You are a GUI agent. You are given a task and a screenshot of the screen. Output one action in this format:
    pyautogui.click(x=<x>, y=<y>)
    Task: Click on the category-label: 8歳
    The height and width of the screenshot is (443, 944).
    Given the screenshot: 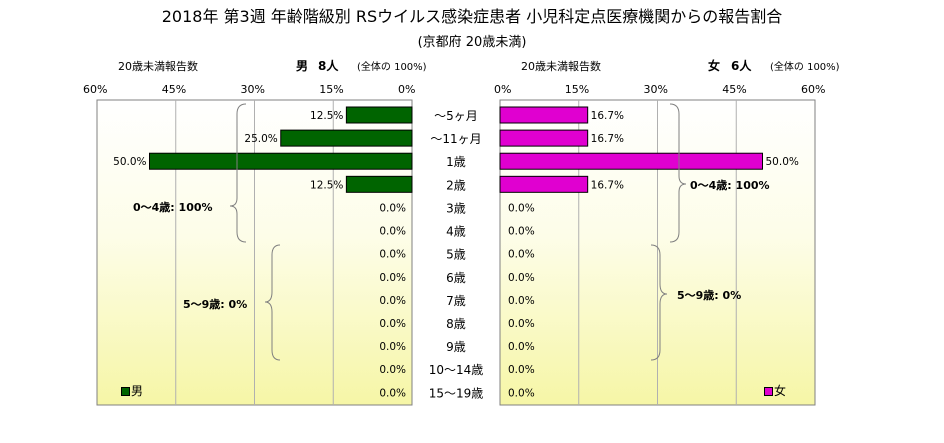 What is the action you would take?
    pyautogui.click(x=456, y=324)
    